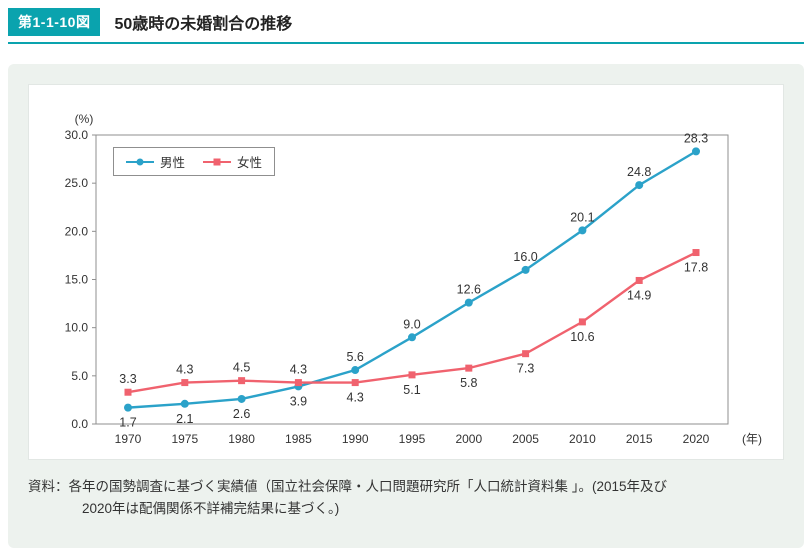  What do you see at coordinates (355, 439) in the screenshot?
I see `x-tick-label: 1990` at bounding box center [355, 439].